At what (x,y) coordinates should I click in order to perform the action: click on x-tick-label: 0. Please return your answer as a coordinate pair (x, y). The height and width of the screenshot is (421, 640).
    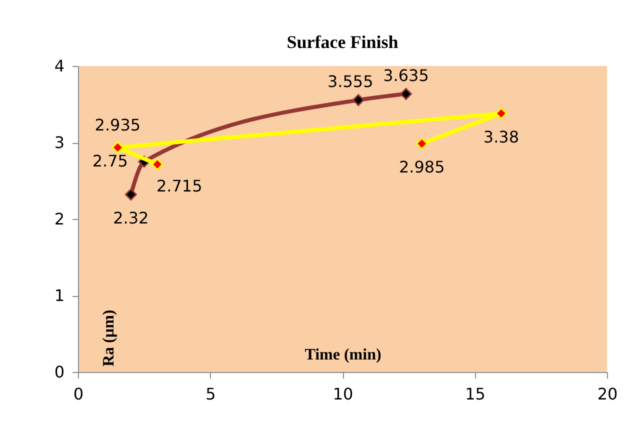
    Looking at the image, I should click on (78, 394).